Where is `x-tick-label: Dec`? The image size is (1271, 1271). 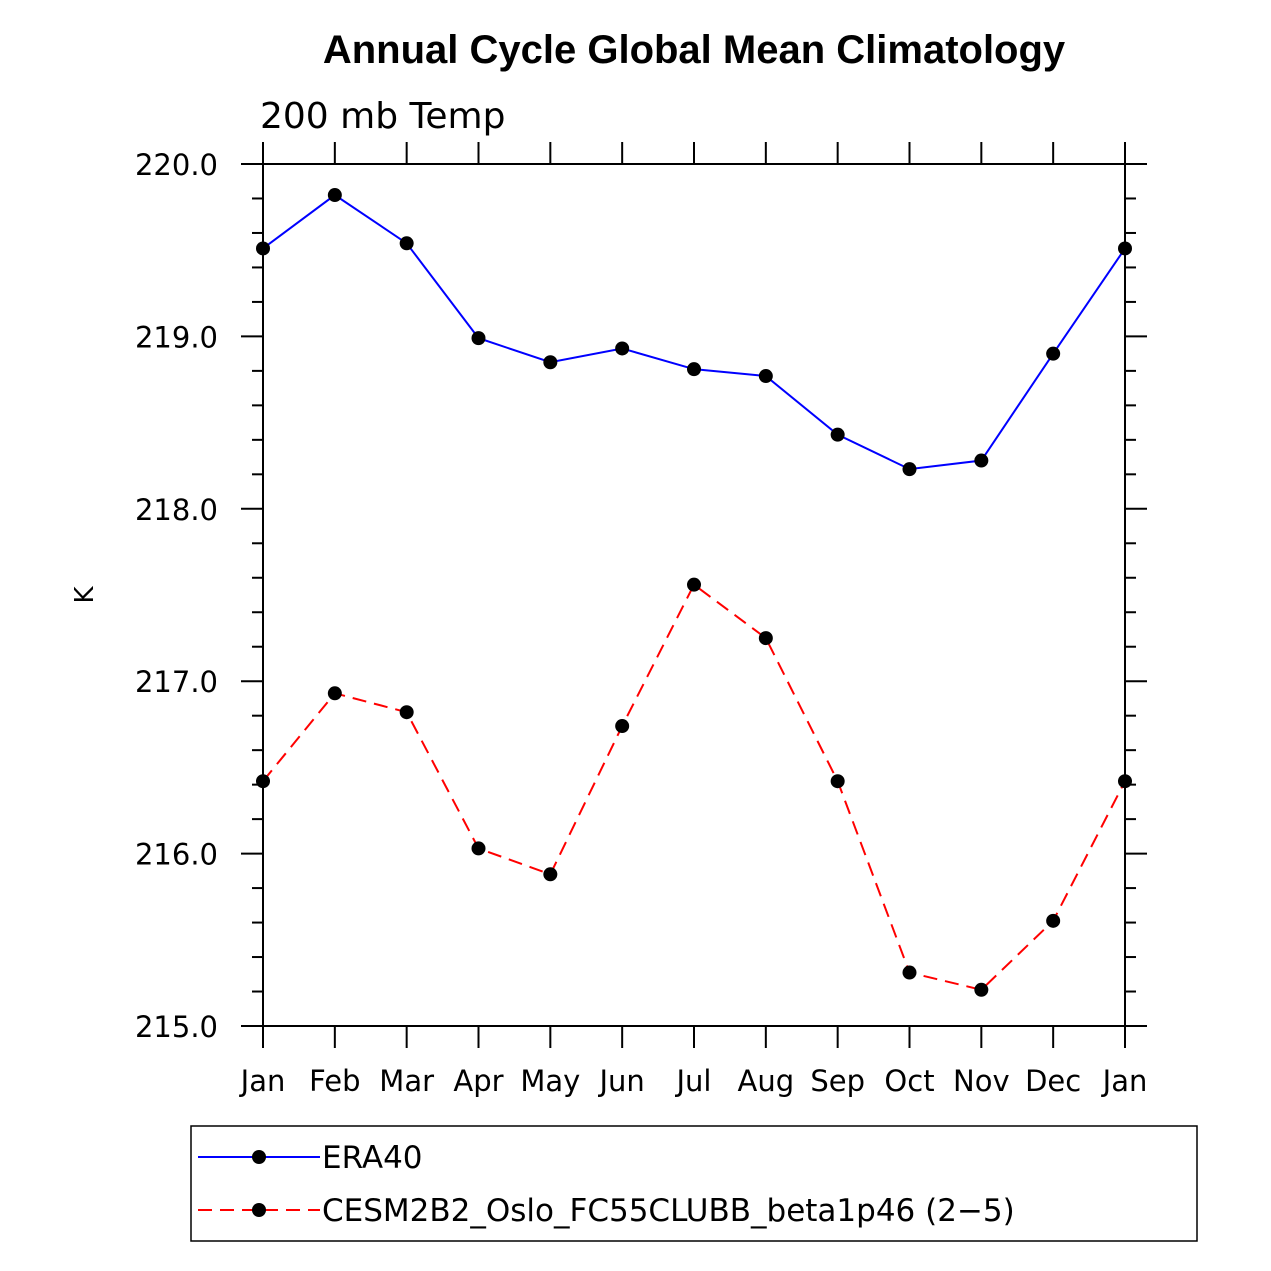 x-tick-label: Dec is located at coordinates (1053, 1081).